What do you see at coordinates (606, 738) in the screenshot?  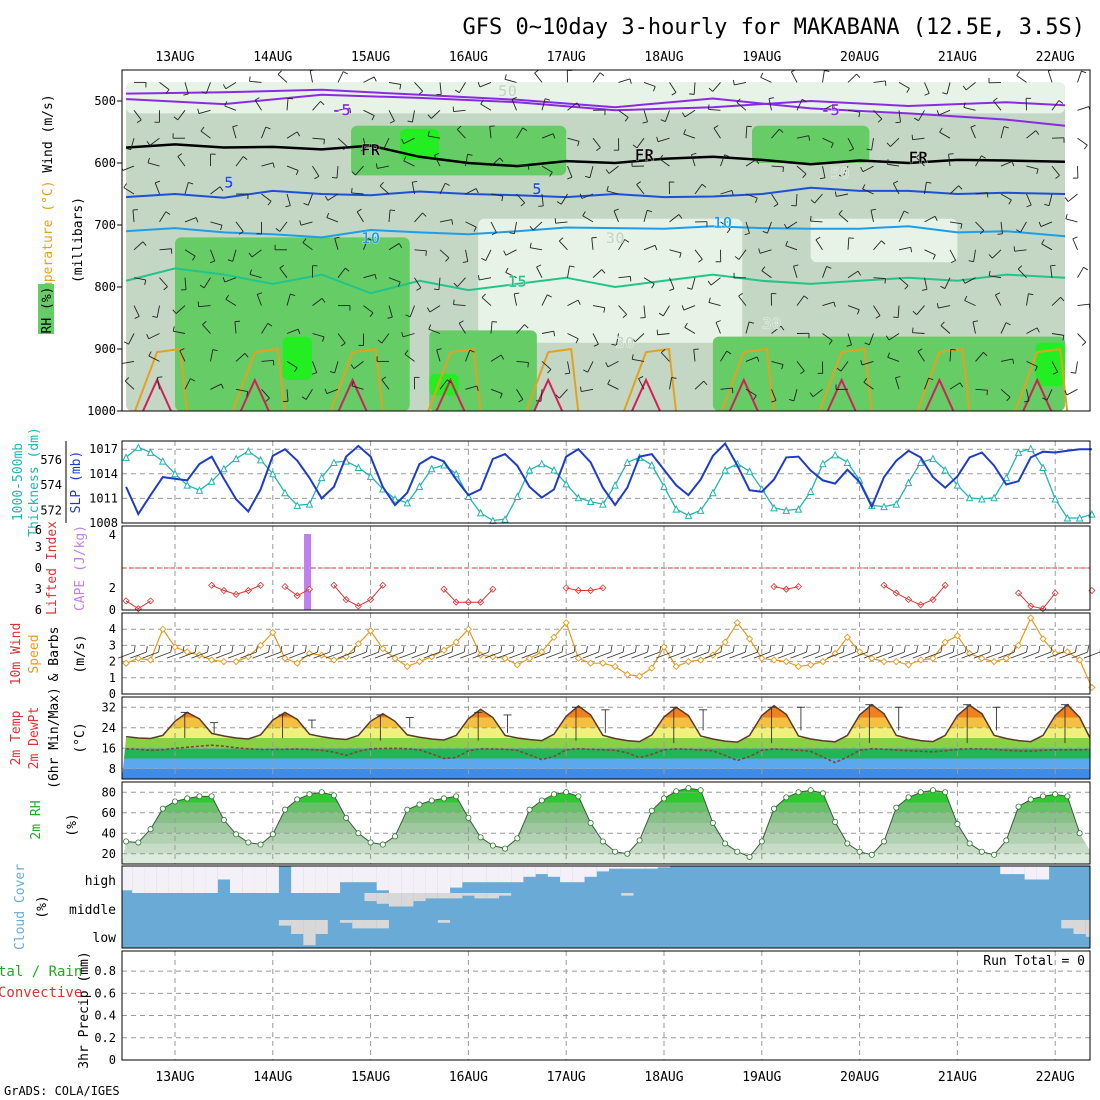 I see `temperature-frame` at bounding box center [606, 738].